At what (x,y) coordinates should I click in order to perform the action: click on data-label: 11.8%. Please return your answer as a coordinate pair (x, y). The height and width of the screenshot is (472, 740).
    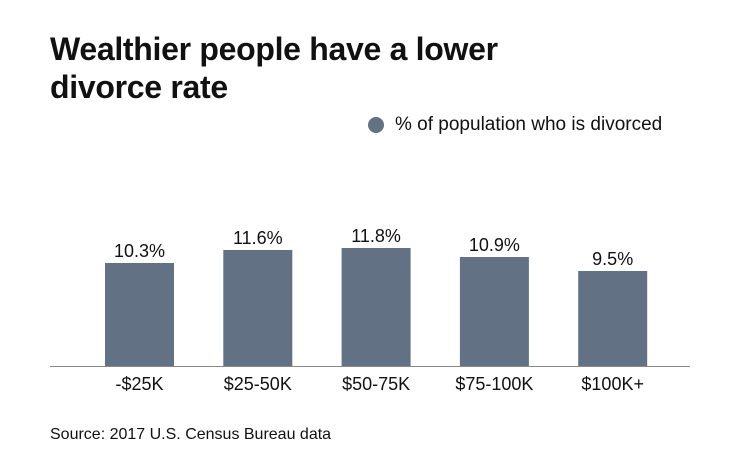
    Looking at the image, I should click on (376, 236).